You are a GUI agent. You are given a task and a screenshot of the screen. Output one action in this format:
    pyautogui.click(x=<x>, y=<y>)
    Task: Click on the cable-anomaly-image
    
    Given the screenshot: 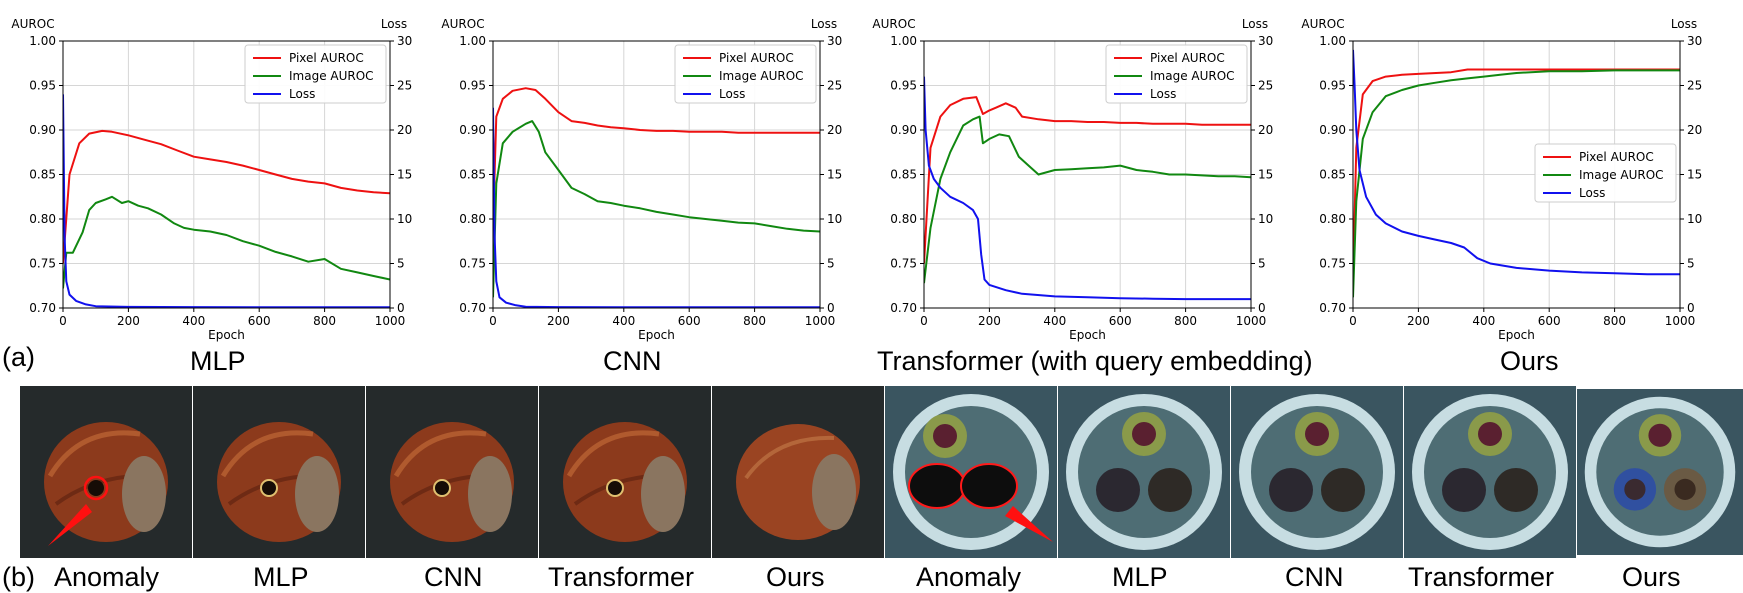 What is the action you would take?
    pyautogui.click(x=971, y=472)
    